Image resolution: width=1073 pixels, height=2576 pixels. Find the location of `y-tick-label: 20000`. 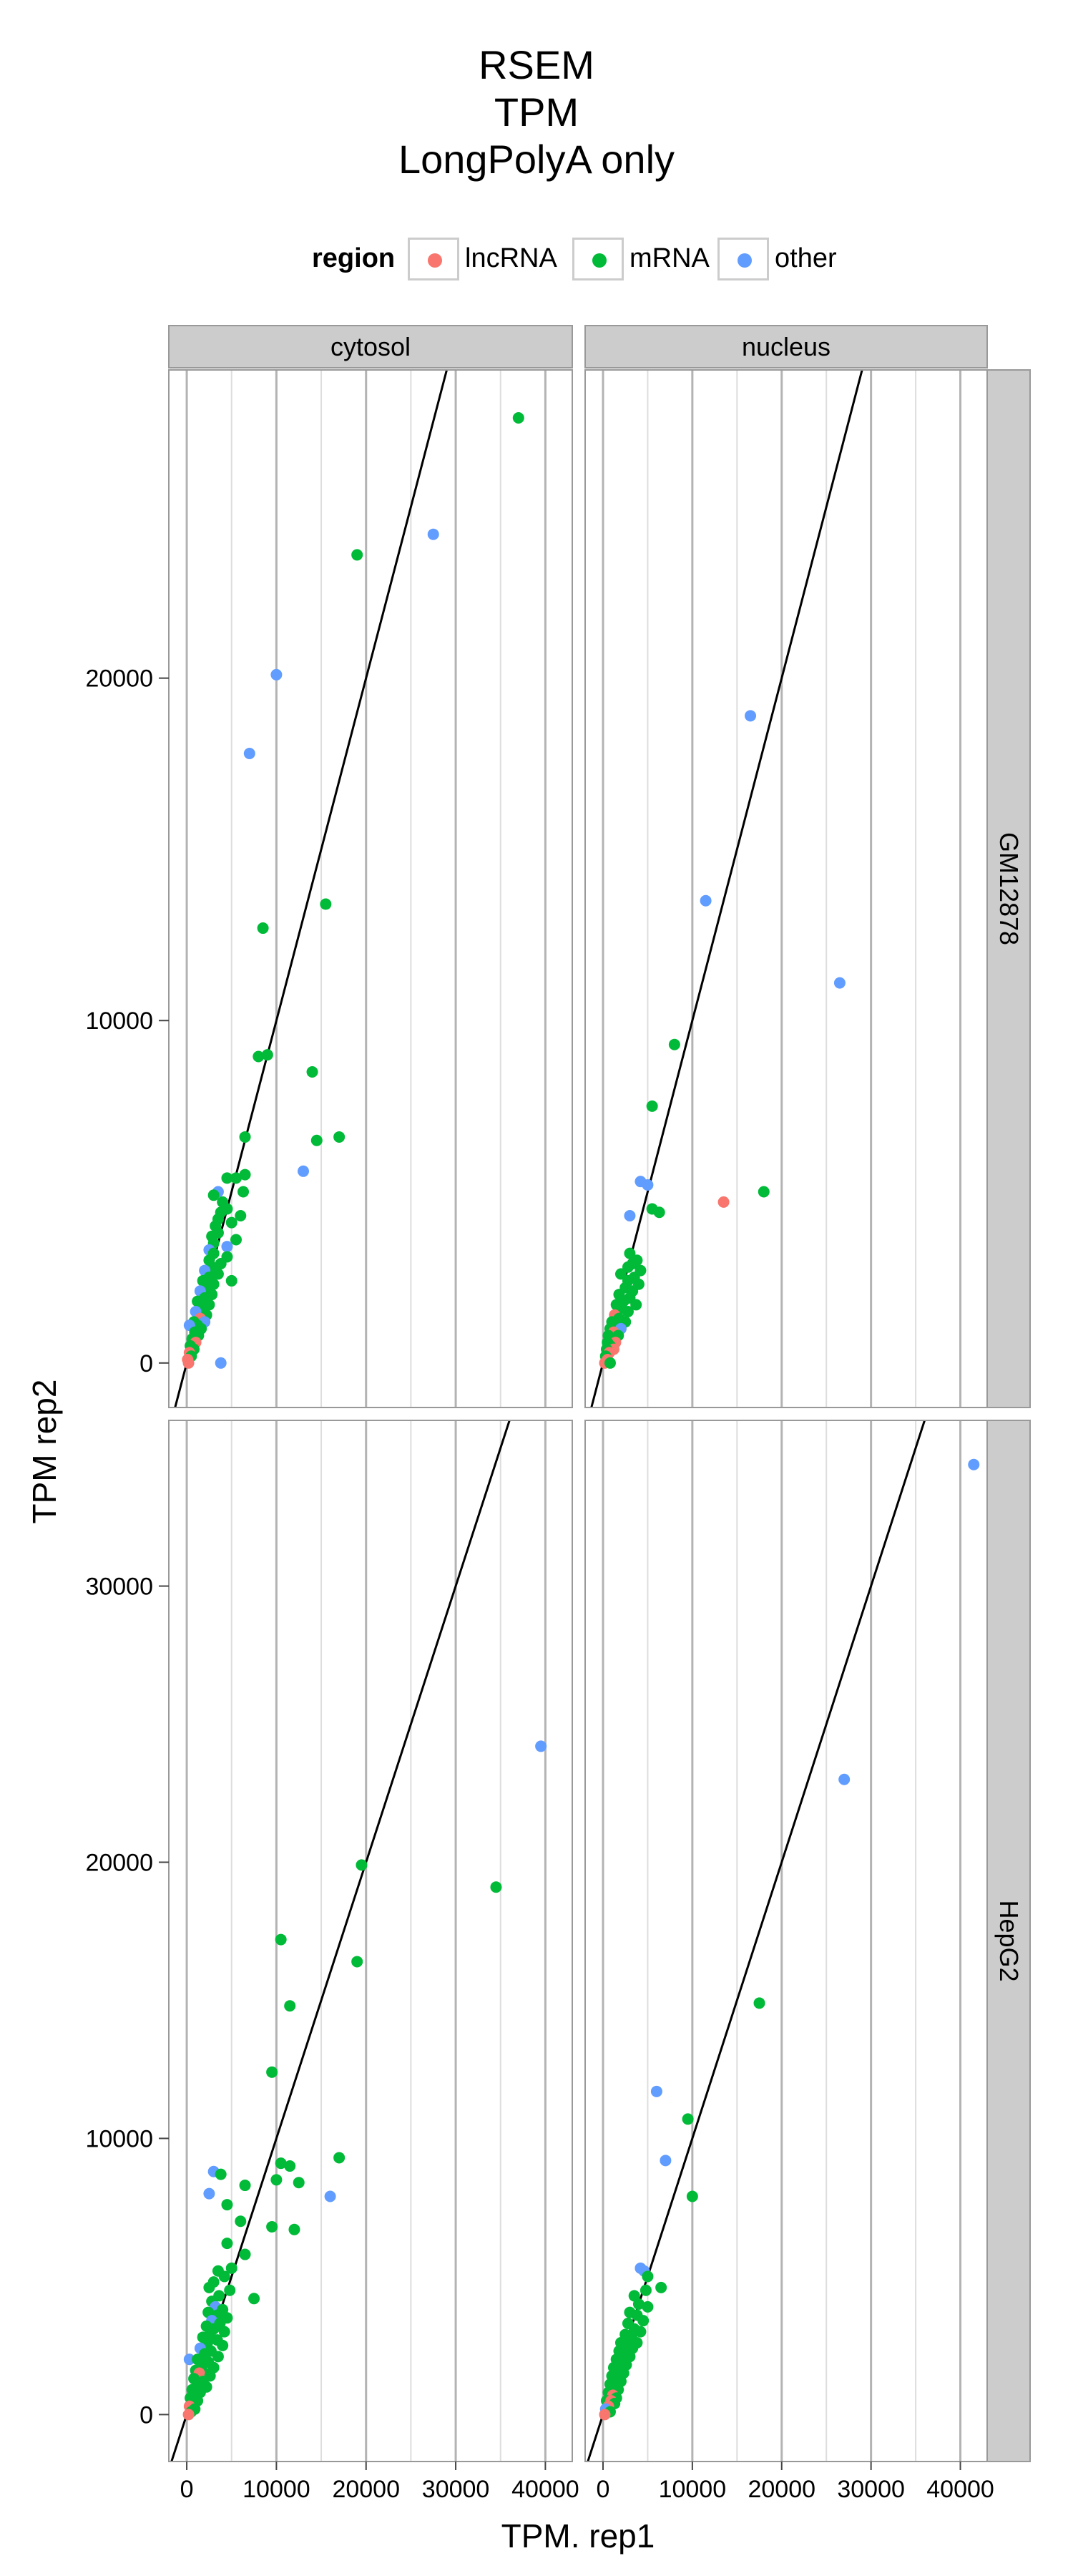

y-tick-label: 20000 is located at coordinates (119, 1864).